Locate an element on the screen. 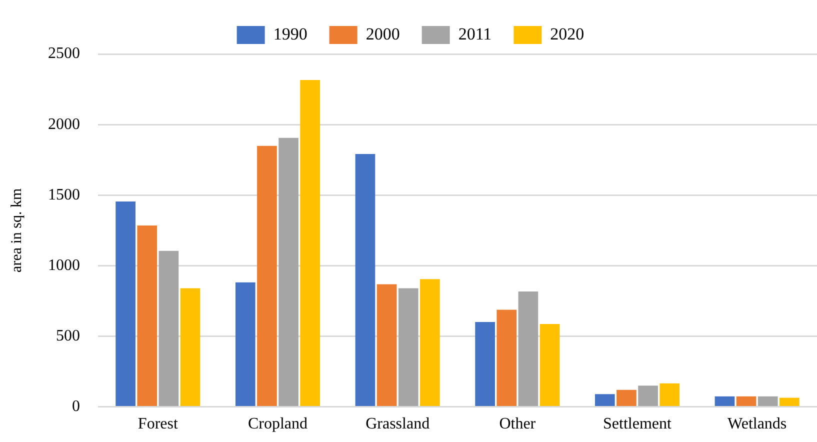 The width and height of the screenshot is (817, 442). y-tick-label: 2500 is located at coordinates (64, 53).